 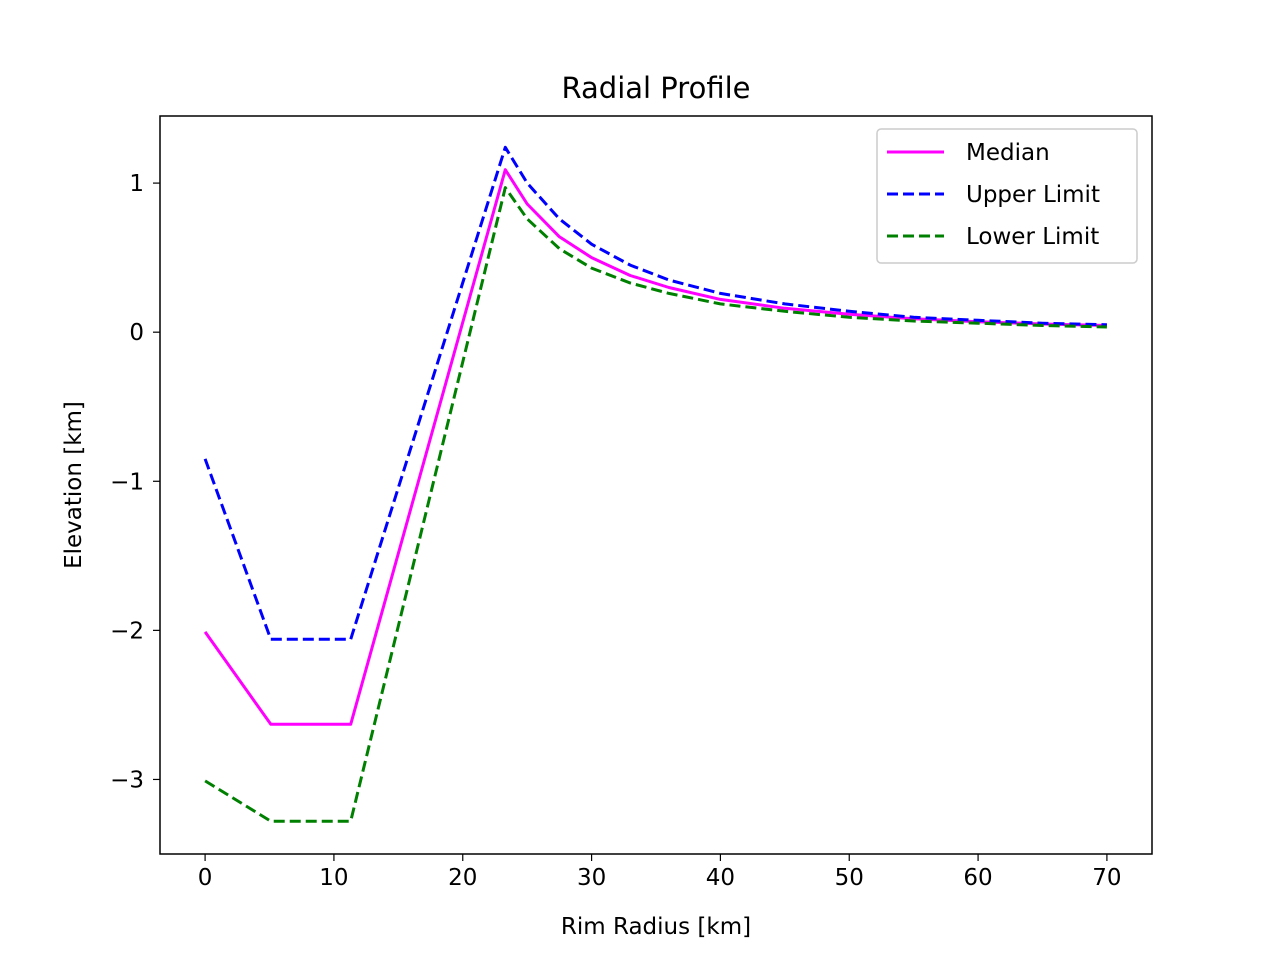 I want to click on y-axis-label: Elevation [km], so click(x=74, y=485).